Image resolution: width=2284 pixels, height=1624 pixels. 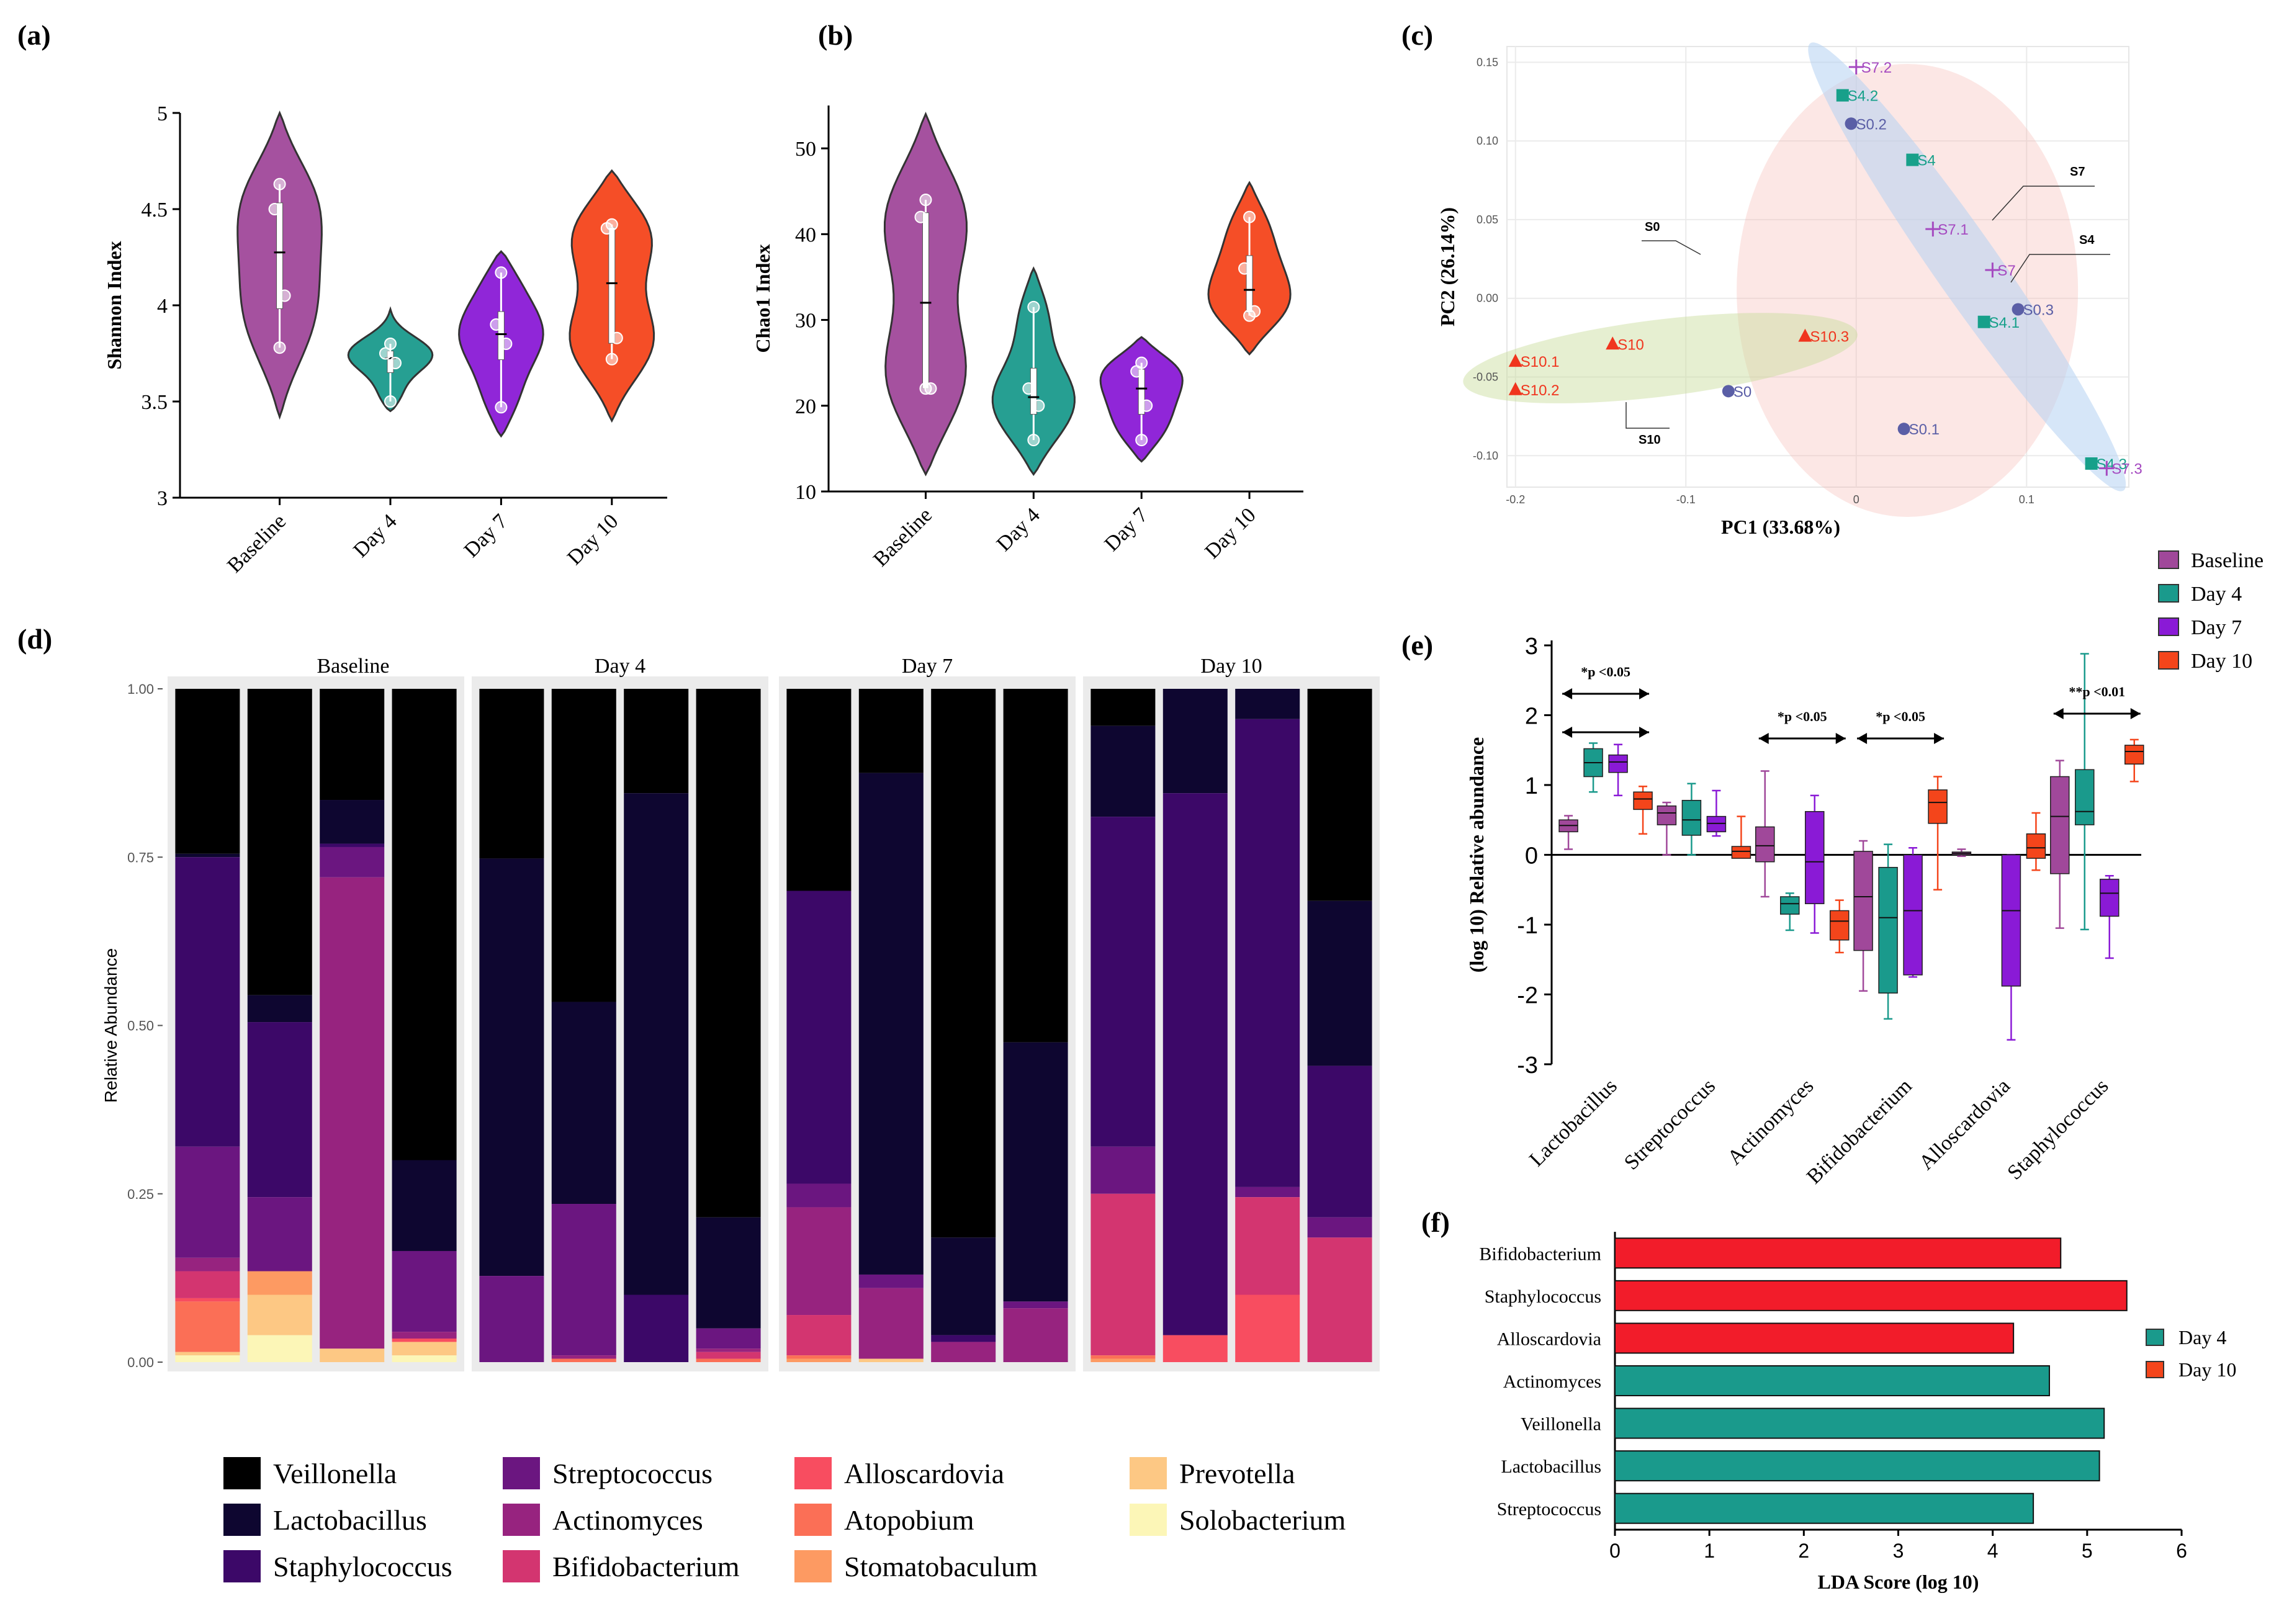 What do you see at coordinates (155, 402) in the screenshot?
I see `y-tick-label: 3.5` at bounding box center [155, 402].